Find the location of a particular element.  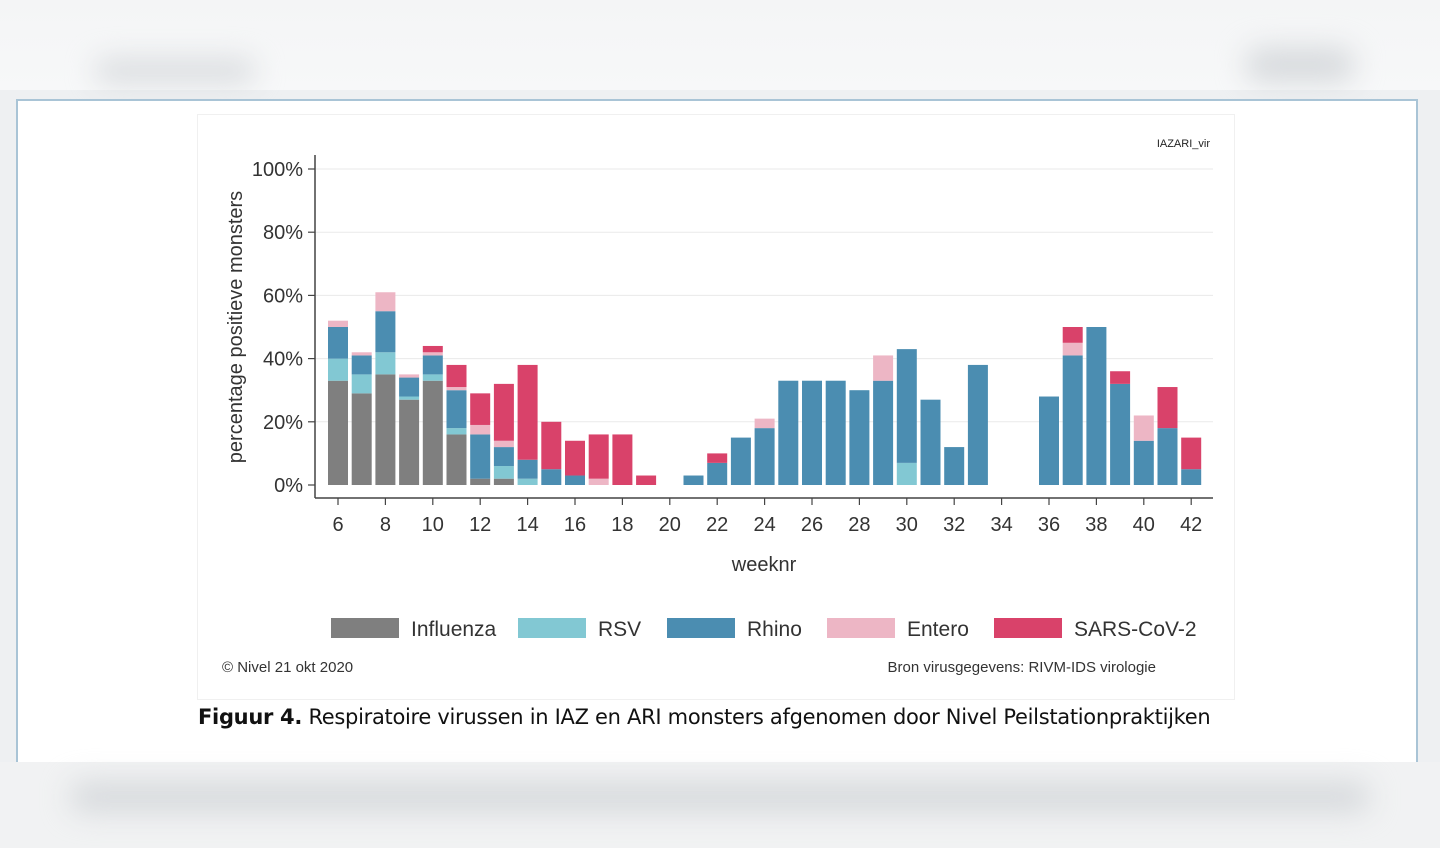

bar-week-8-influenza is located at coordinates (385, 429).